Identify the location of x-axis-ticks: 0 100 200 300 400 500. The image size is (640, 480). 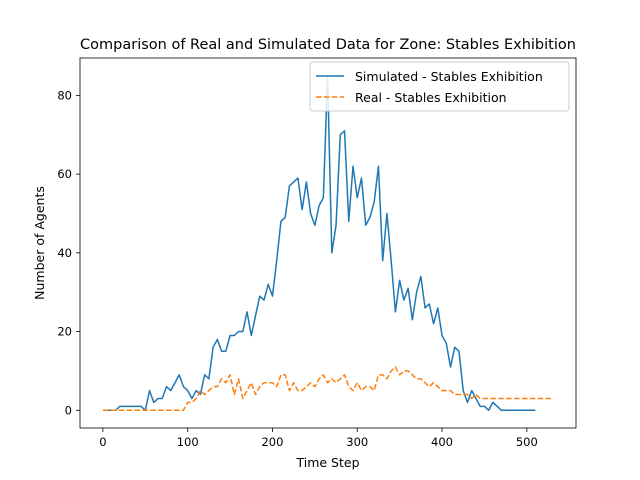
(318, 438).